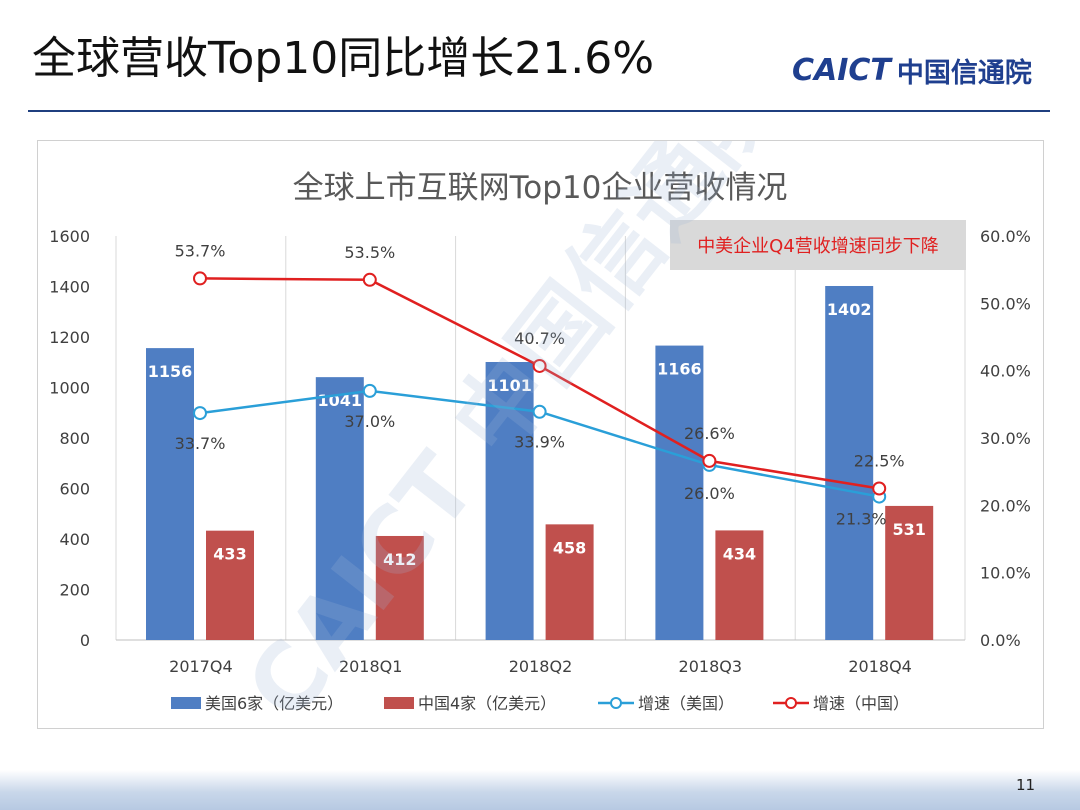 The height and width of the screenshot is (810, 1080). What do you see at coordinates (201, 666) in the screenshot?
I see `category-label: 2017Q4` at bounding box center [201, 666].